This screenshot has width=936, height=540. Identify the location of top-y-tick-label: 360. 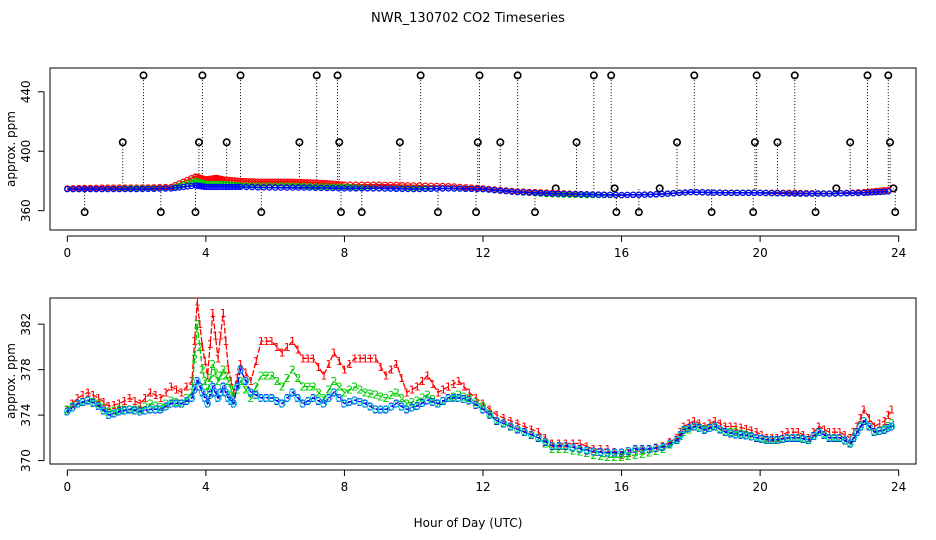
(26, 210).